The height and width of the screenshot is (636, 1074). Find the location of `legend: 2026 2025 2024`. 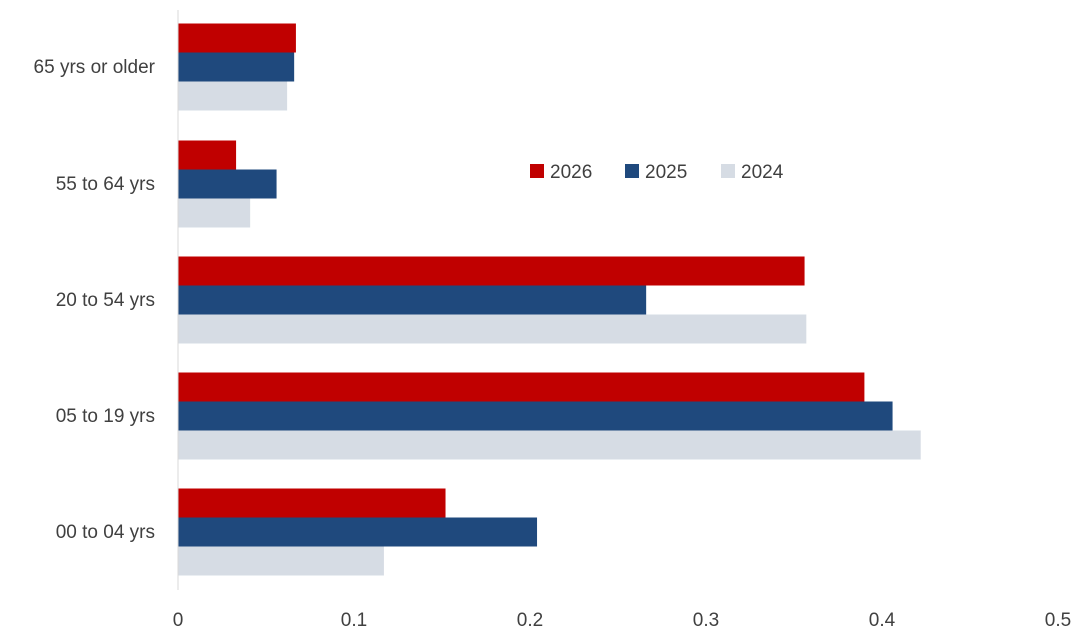

legend: 2026 2025 2024 is located at coordinates (657, 172).